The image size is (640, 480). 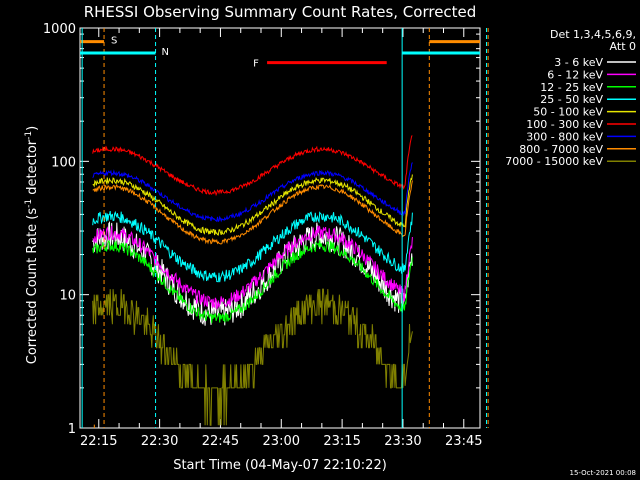 I want to click on x-tick-label: 22:45, so click(x=220, y=441).